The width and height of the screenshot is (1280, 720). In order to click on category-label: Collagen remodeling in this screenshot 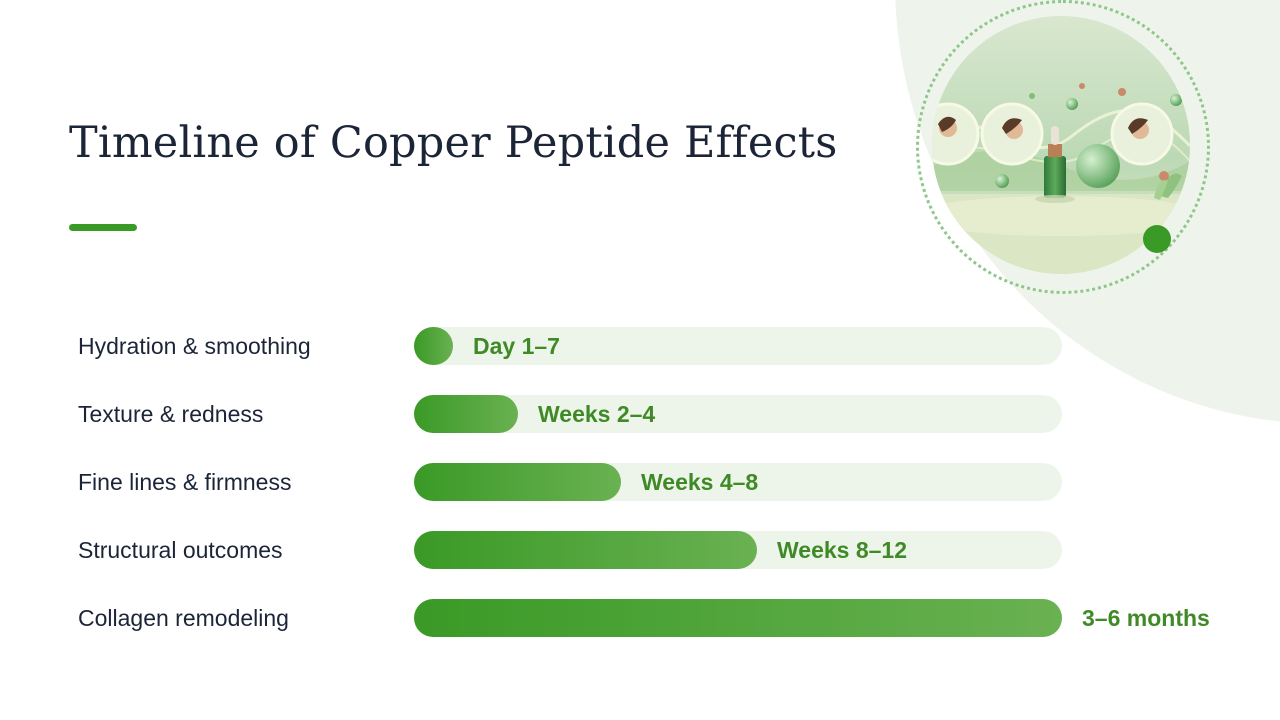, I will do `click(183, 618)`.